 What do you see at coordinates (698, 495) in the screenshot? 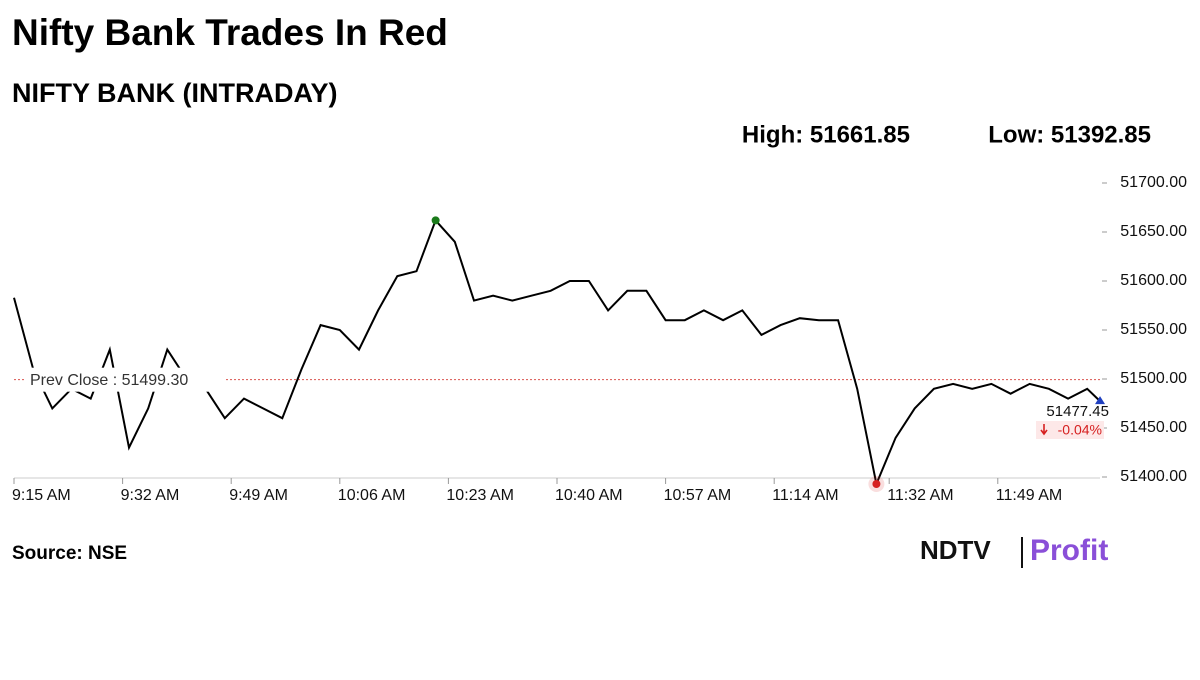
I see `x-tick-label: 10:57 AM` at bounding box center [698, 495].